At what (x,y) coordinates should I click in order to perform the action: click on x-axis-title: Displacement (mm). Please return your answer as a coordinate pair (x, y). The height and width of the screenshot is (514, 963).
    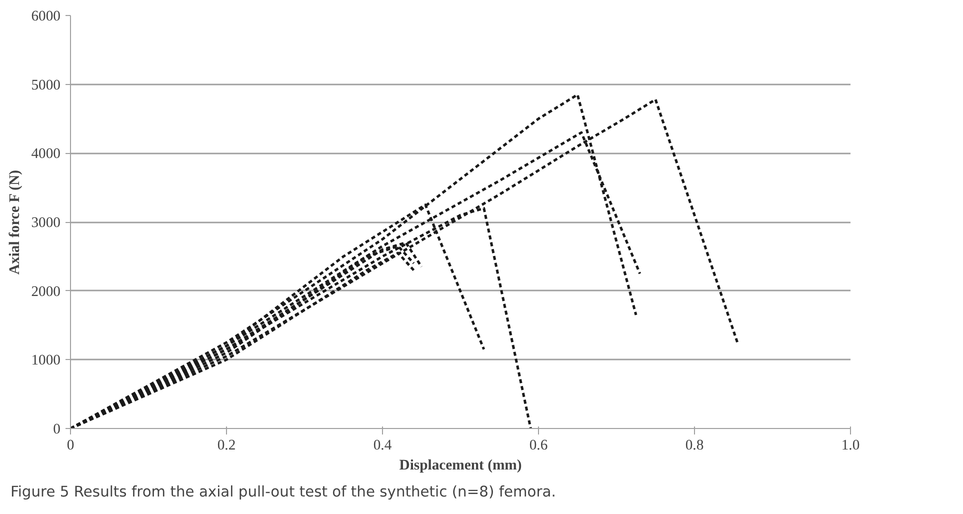
    Looking at the image, I should click on (460, 466).